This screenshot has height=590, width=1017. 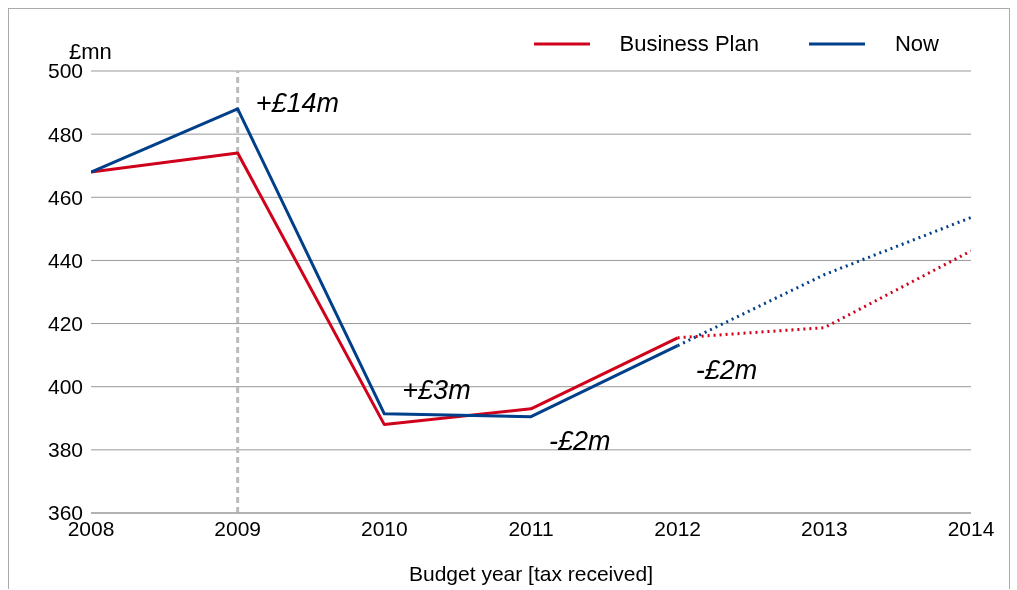 What do you see at coordinates (824, 528) in the screenshot?
I see `x-tick-label: 2013` at bounding box center [824, 528].